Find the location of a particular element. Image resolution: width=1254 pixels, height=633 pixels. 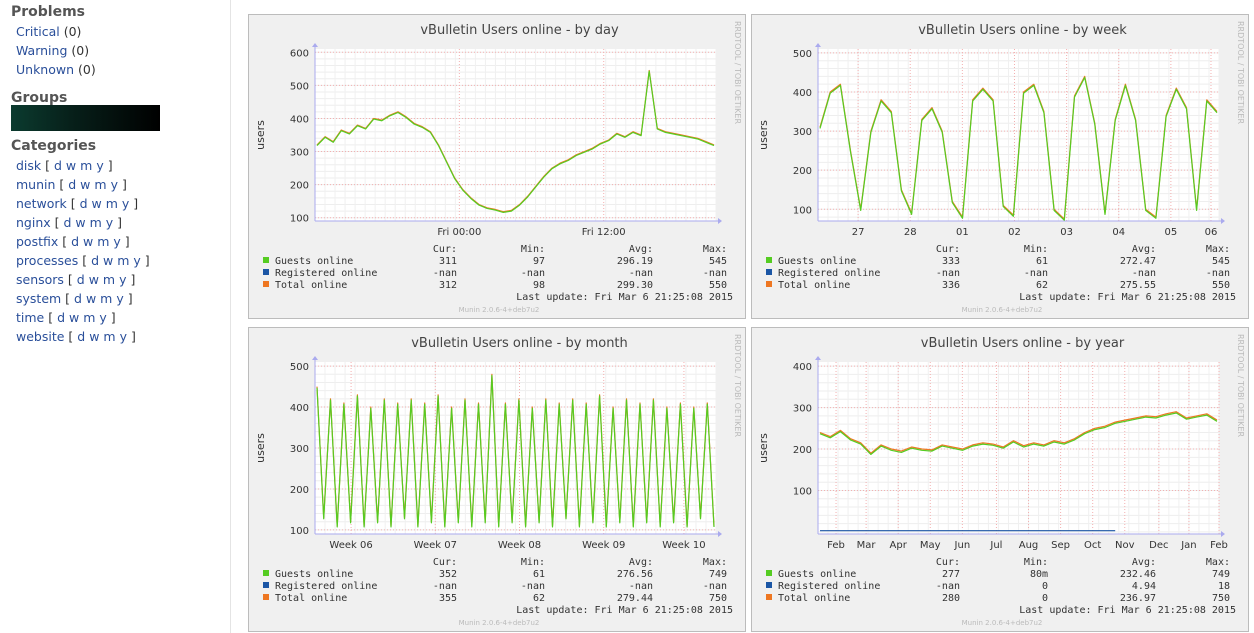

legend-value: 336 is located at coordinates (951, 285).